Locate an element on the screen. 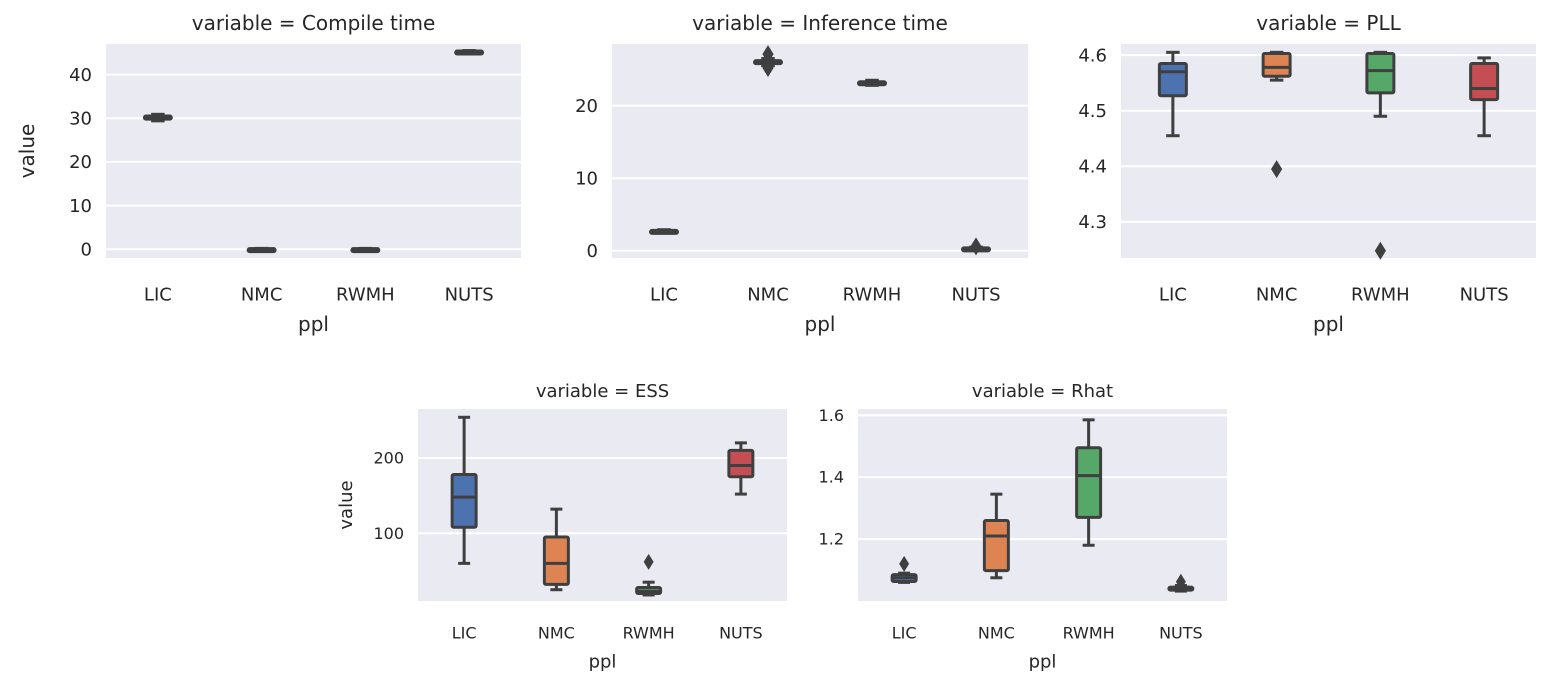  chart-title: variable = ESS is located at coordinates (602, 391).